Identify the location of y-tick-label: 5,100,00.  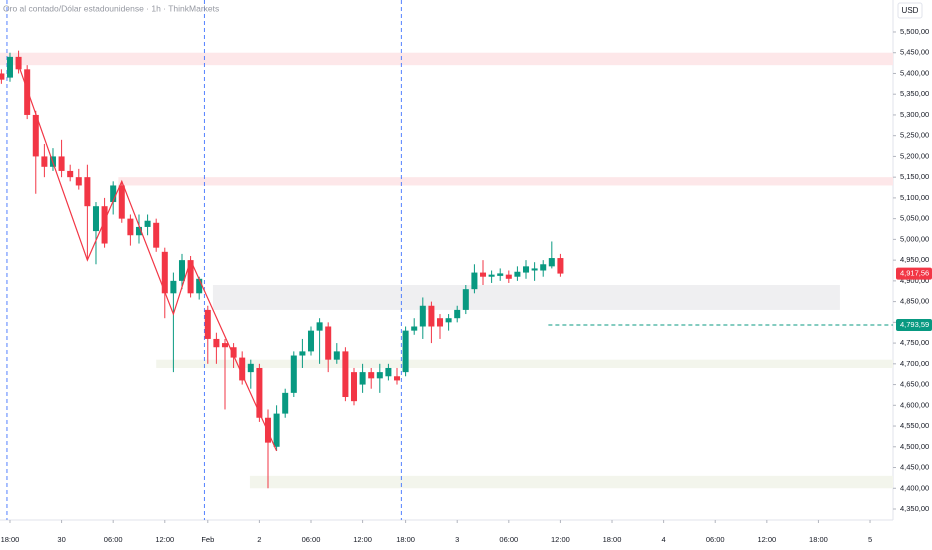
(914, 197).